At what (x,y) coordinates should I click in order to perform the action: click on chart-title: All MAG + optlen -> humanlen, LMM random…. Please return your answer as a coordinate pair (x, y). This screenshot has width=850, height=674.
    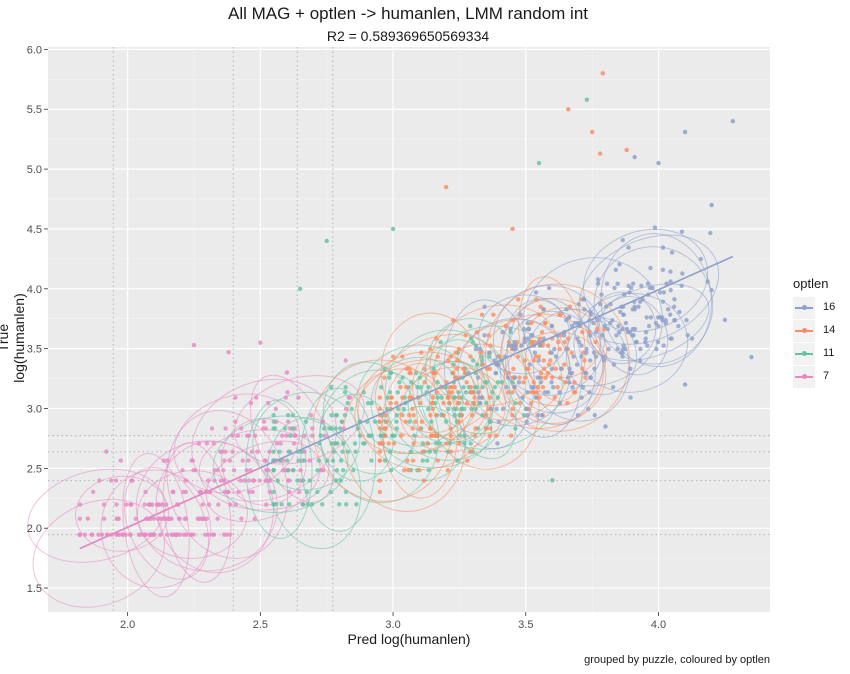
    Looking at the image, I should click on (408, 13).